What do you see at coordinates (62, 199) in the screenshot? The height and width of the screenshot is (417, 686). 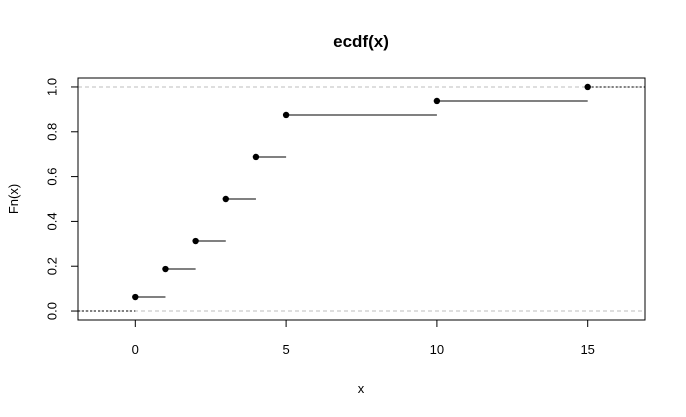 I see `y-axis: 0.0 0.2 0.4 0.6 0.8 1.0` at bounding box center [62, 199].